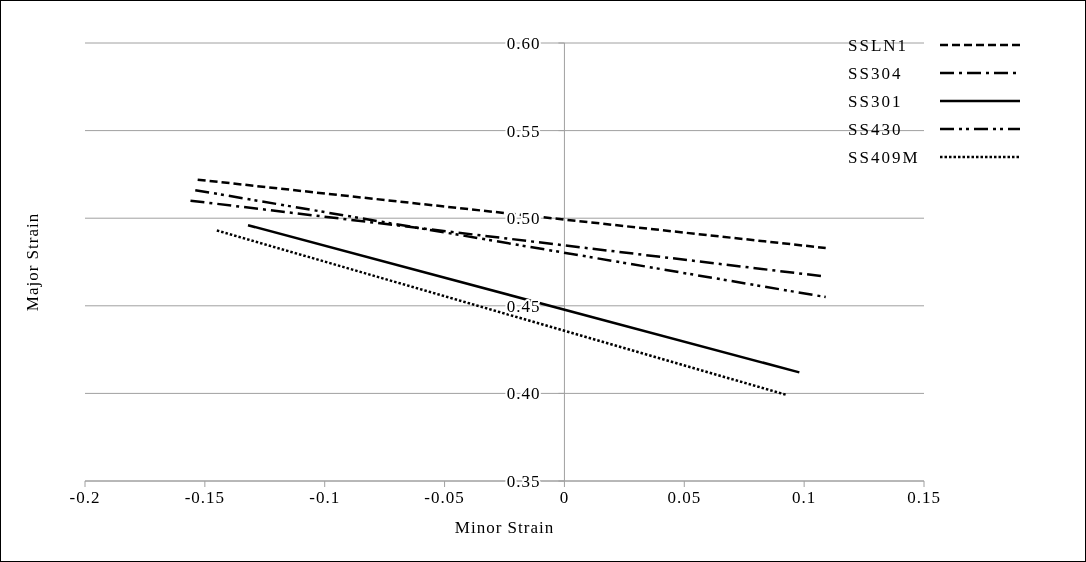 The width and height of the screenshot is (1086, 562). What do you see at coordinates (325, 497) in the screenshot?
I see `x-tick-label: -0.1` at bounding box center [325, 497].